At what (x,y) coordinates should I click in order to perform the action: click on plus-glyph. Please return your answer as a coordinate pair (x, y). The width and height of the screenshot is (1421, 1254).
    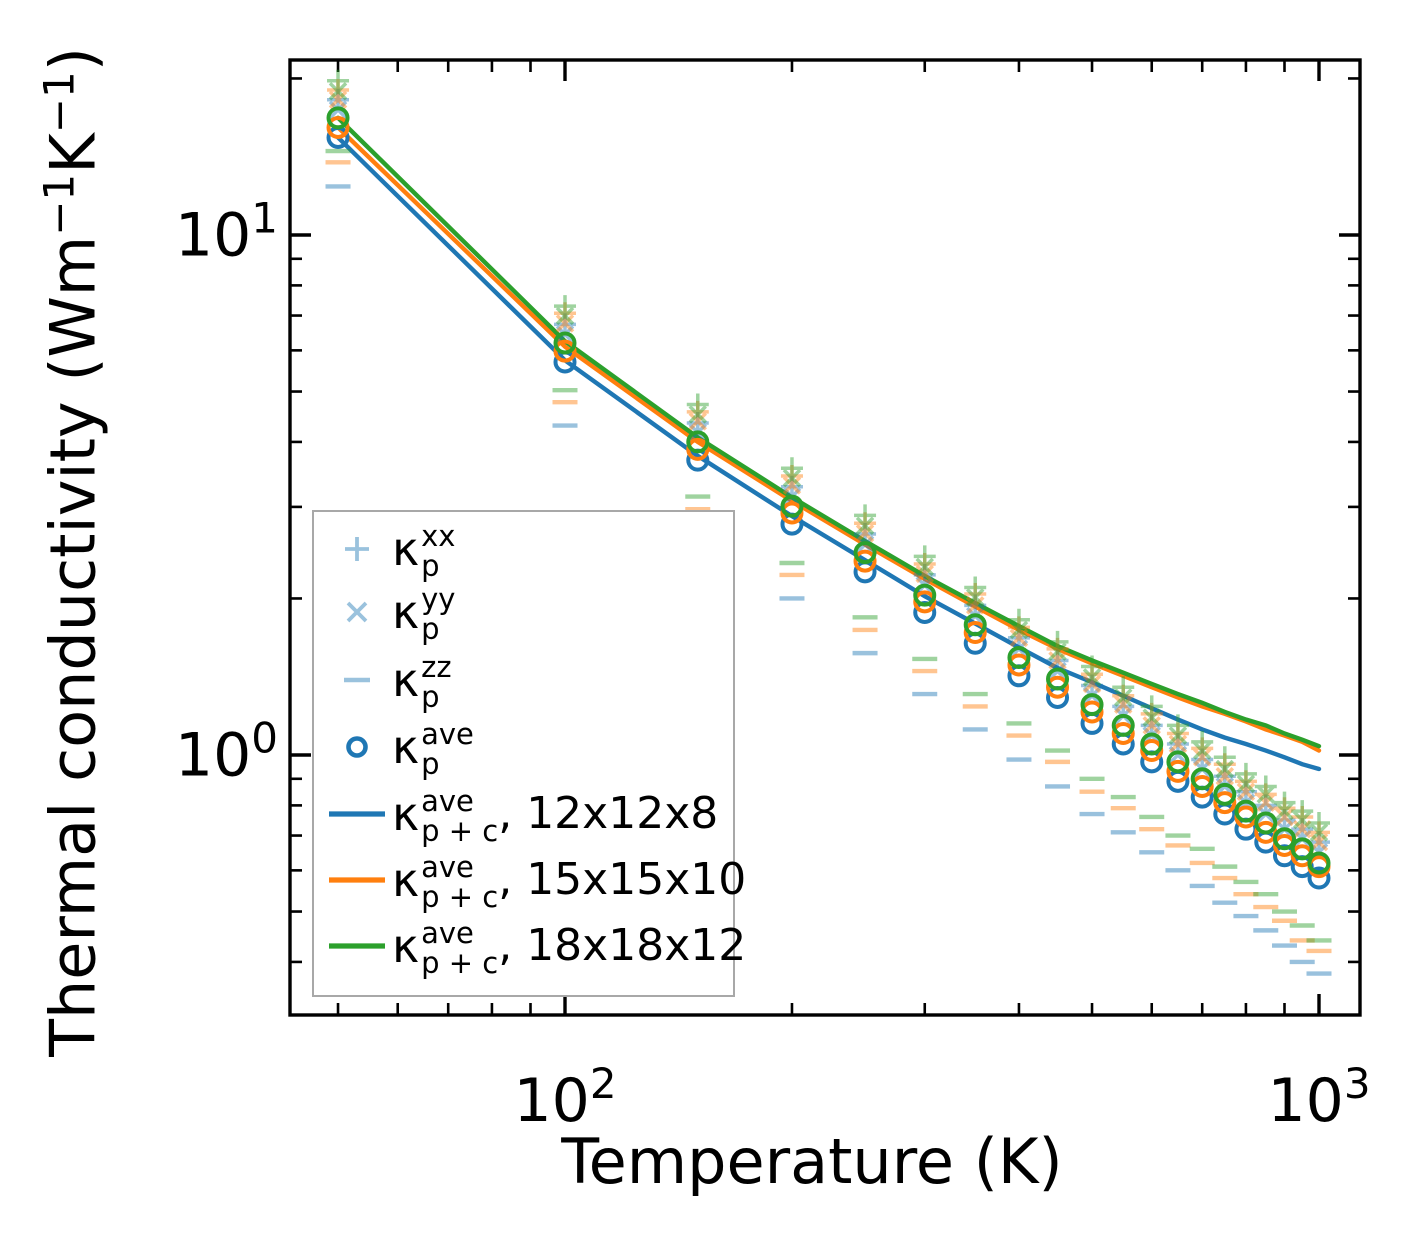
    Looking at the image, I should click on (357, 549).